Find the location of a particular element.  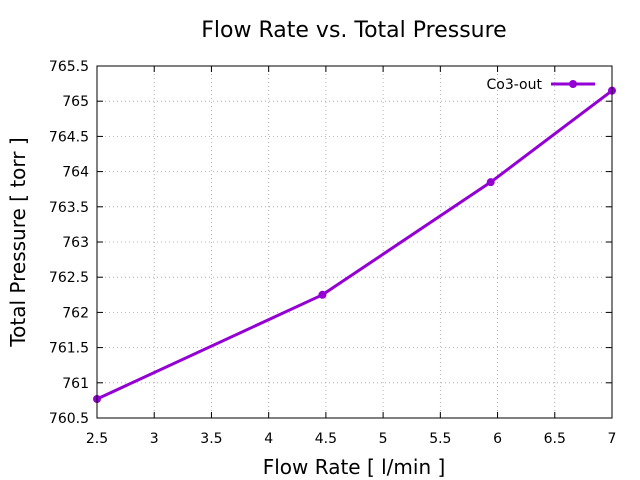

y-tick-label: 761.5 is located at coordinates (69, 349).